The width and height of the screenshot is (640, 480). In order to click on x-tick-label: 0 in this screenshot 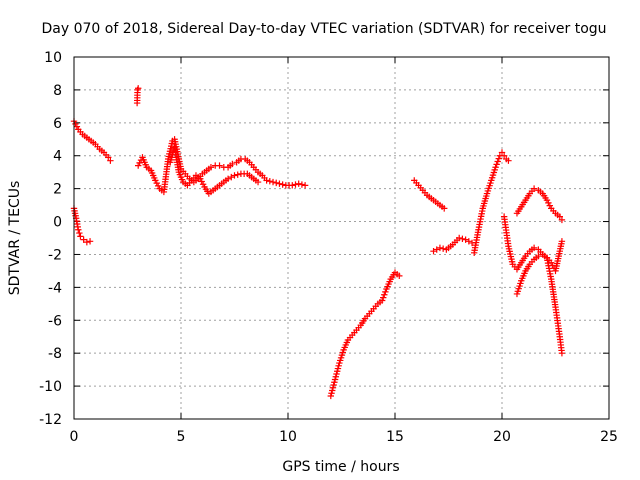, I will do `click(74, 437)`.